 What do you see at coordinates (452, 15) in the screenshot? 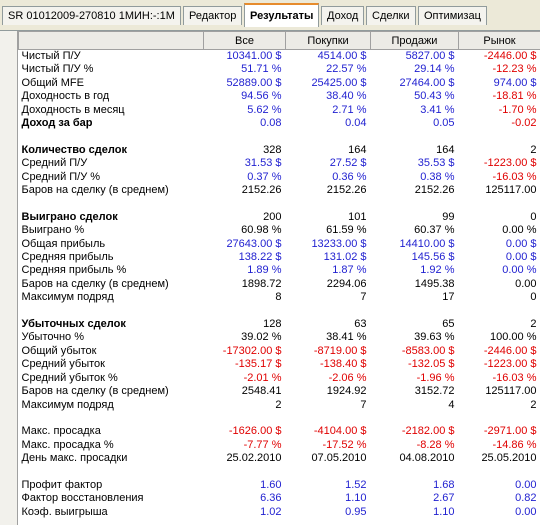
I see `tab: Оптимизац` at bounding box center [452, 15].